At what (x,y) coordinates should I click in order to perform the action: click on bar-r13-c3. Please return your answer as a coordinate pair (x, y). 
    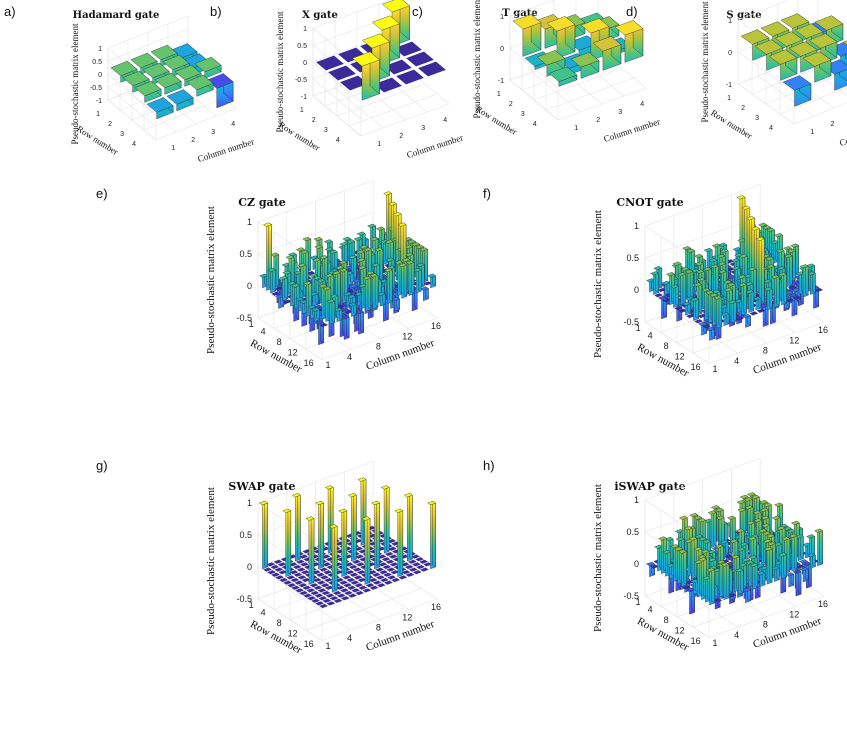
    Looking at the image, I should click on (326, 593).